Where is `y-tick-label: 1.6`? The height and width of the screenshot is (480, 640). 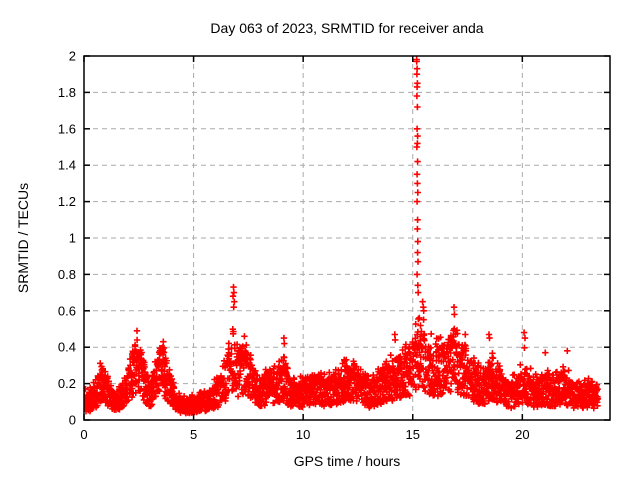
y-tick-label: 1.6 is located at coordinates (67, 128).